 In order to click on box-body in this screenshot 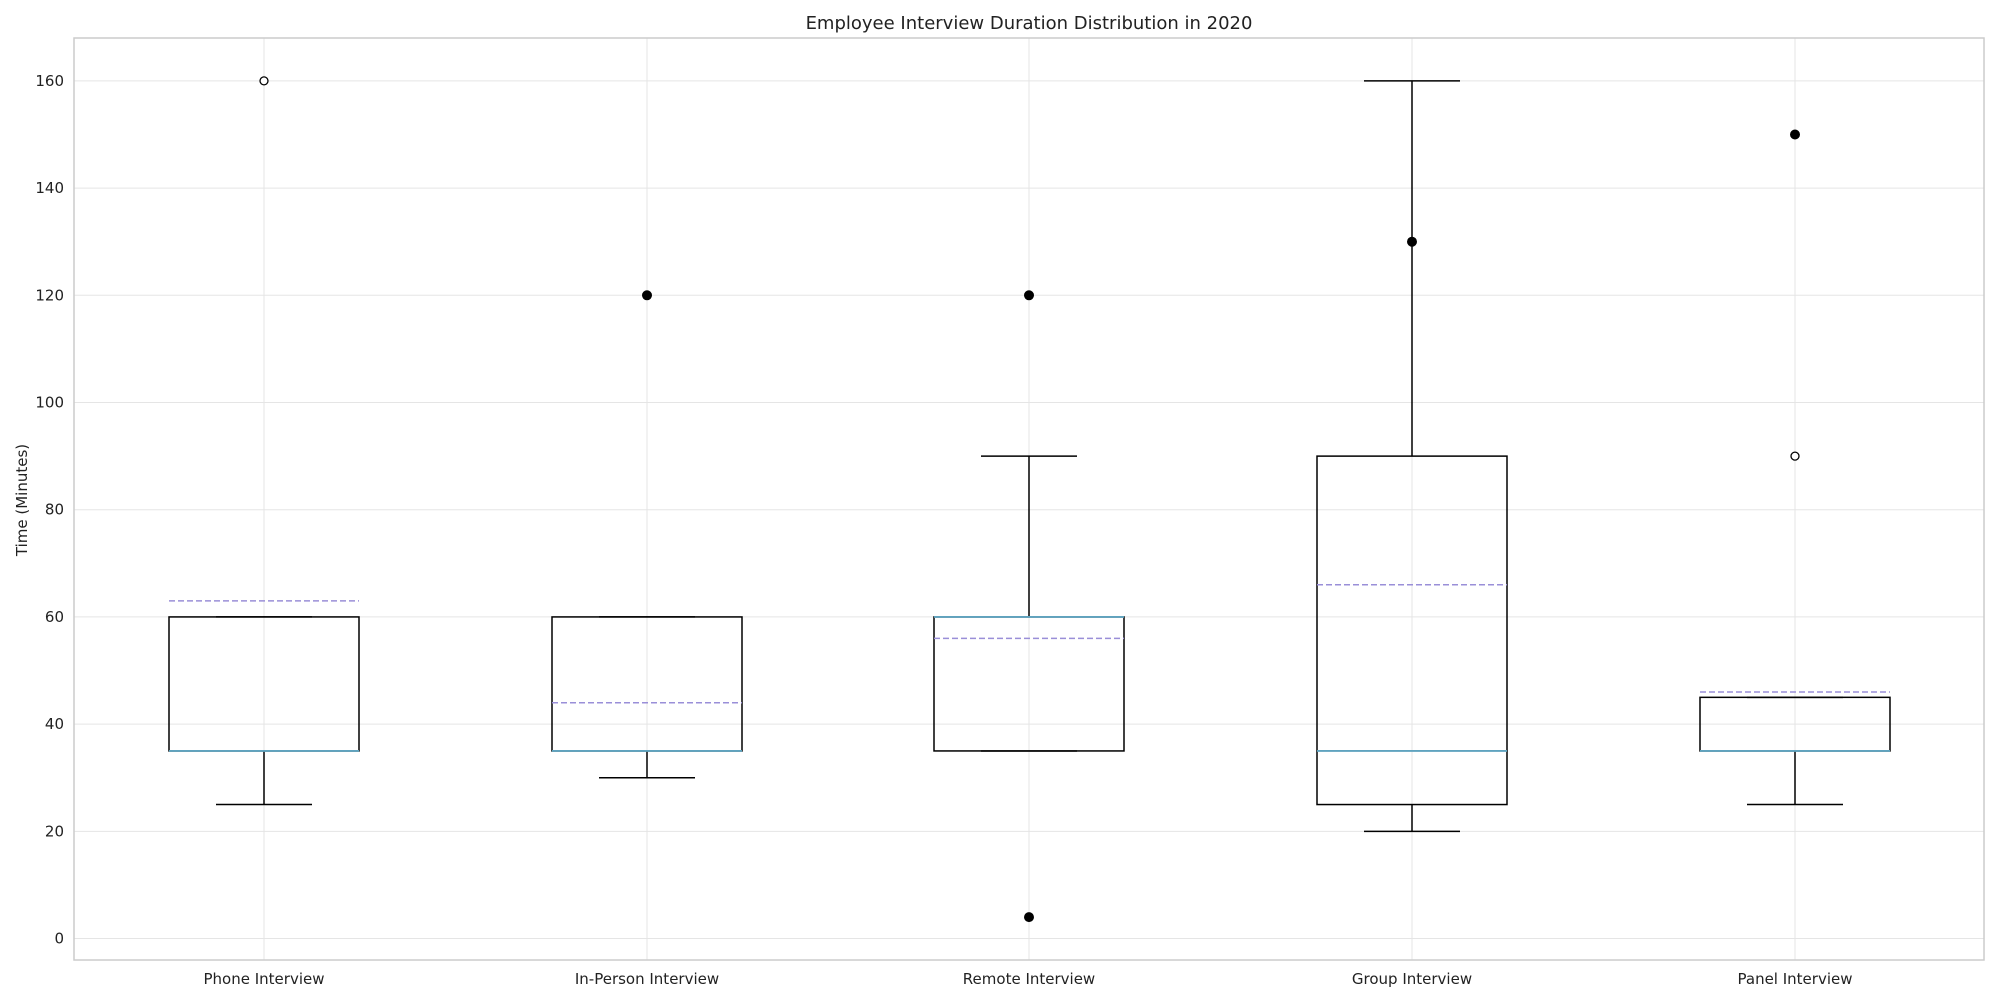, I will do `click(1412, 630)`.